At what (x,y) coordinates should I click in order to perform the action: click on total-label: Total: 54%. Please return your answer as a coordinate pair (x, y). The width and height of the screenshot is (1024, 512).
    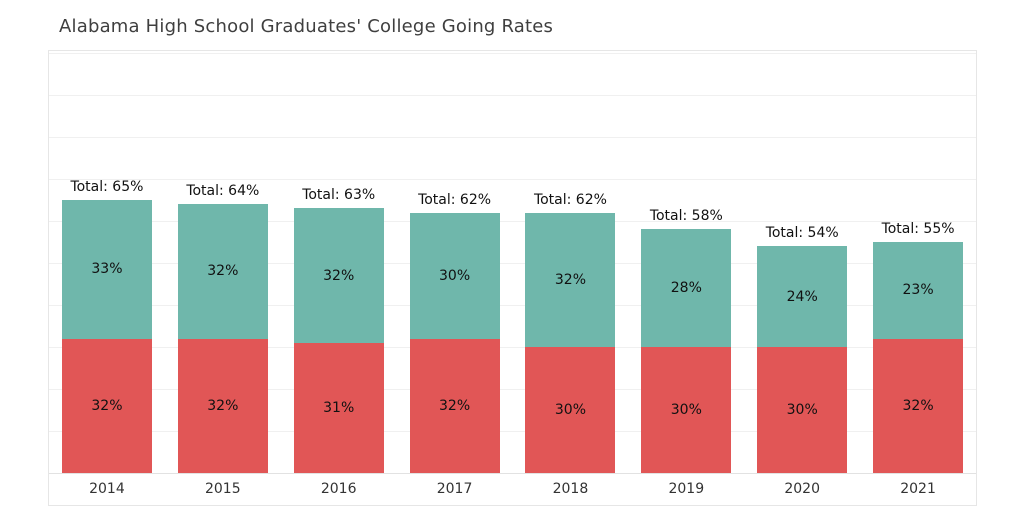
    Looking at the image, I should click on (802, 233).